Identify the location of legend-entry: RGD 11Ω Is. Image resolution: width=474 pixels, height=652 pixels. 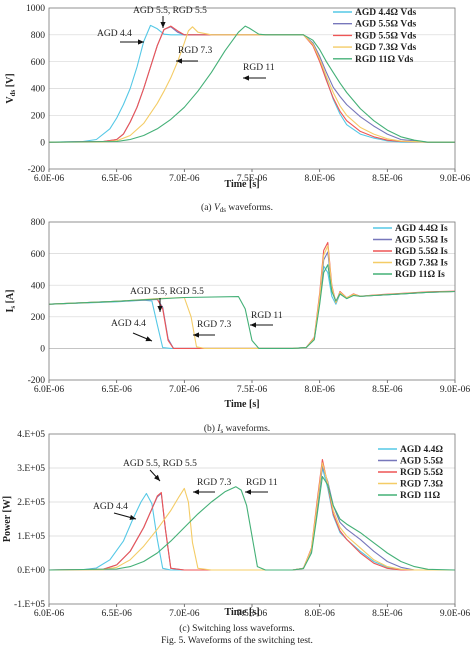
(420, 275).